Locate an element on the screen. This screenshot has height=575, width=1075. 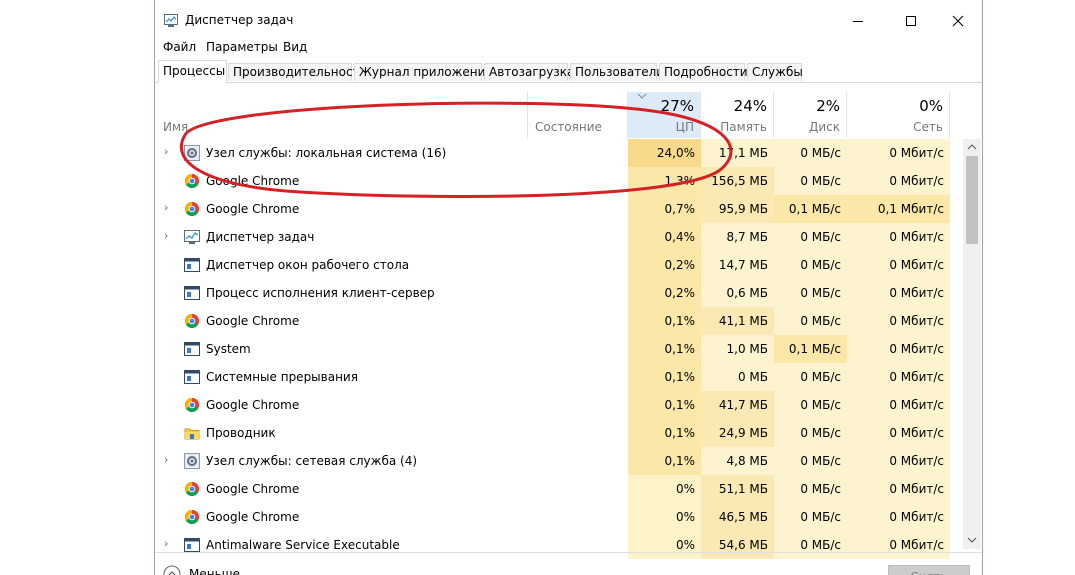
close-button is located at coordinates (958, 21).